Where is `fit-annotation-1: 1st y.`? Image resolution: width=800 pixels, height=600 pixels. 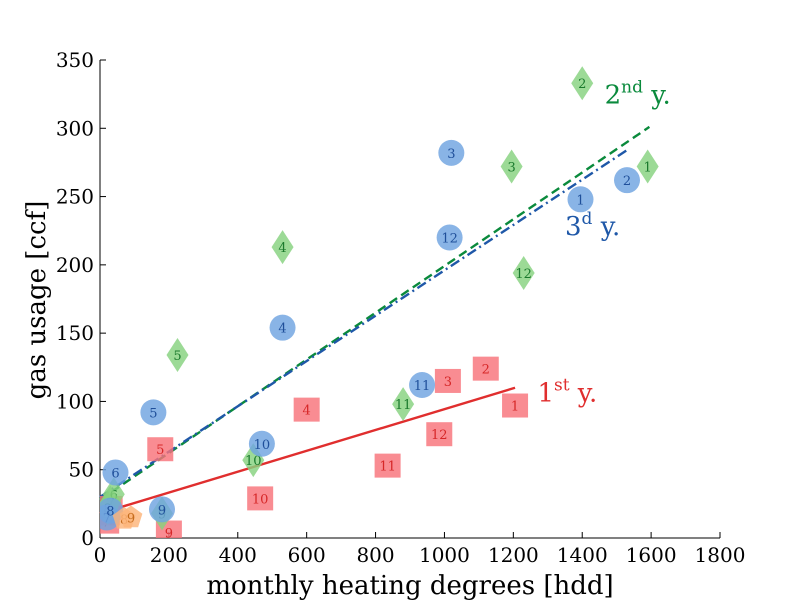 fit-annotation-1: 1st y. is located at coordinates (567, 391).